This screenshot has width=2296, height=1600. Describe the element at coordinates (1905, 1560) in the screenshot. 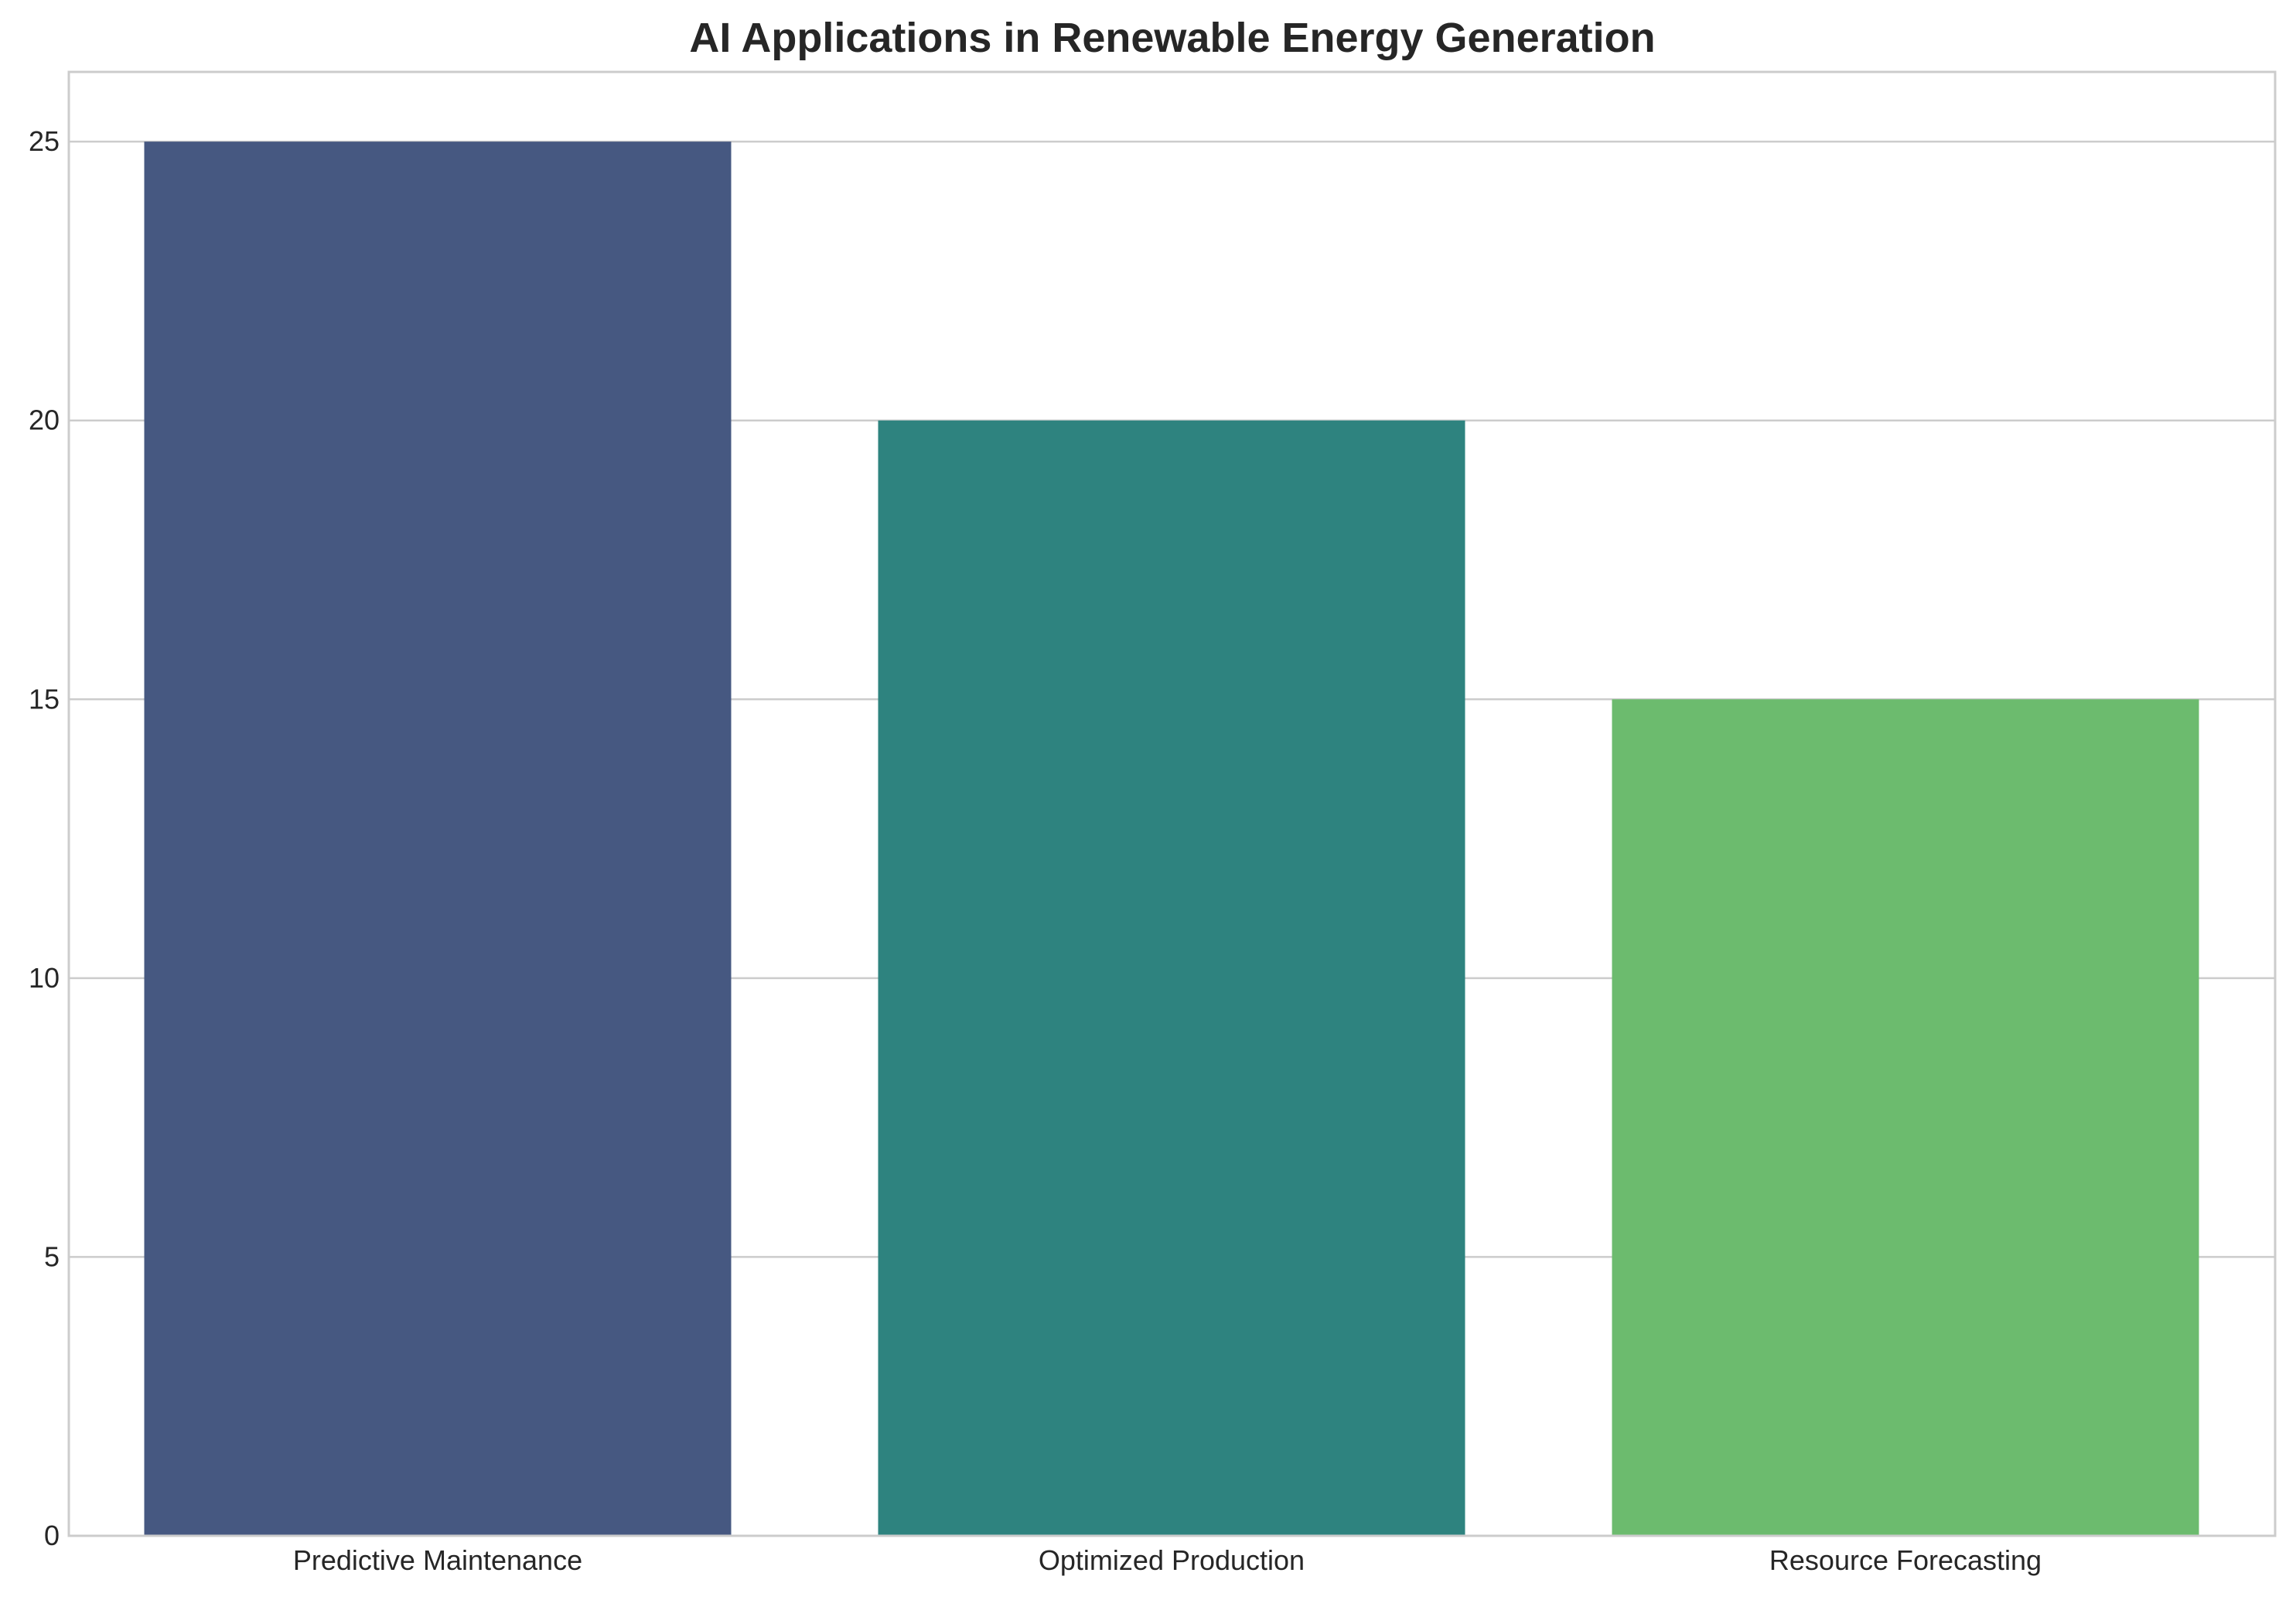

I see `x-tick-label: Resource Forecasting` at that location.